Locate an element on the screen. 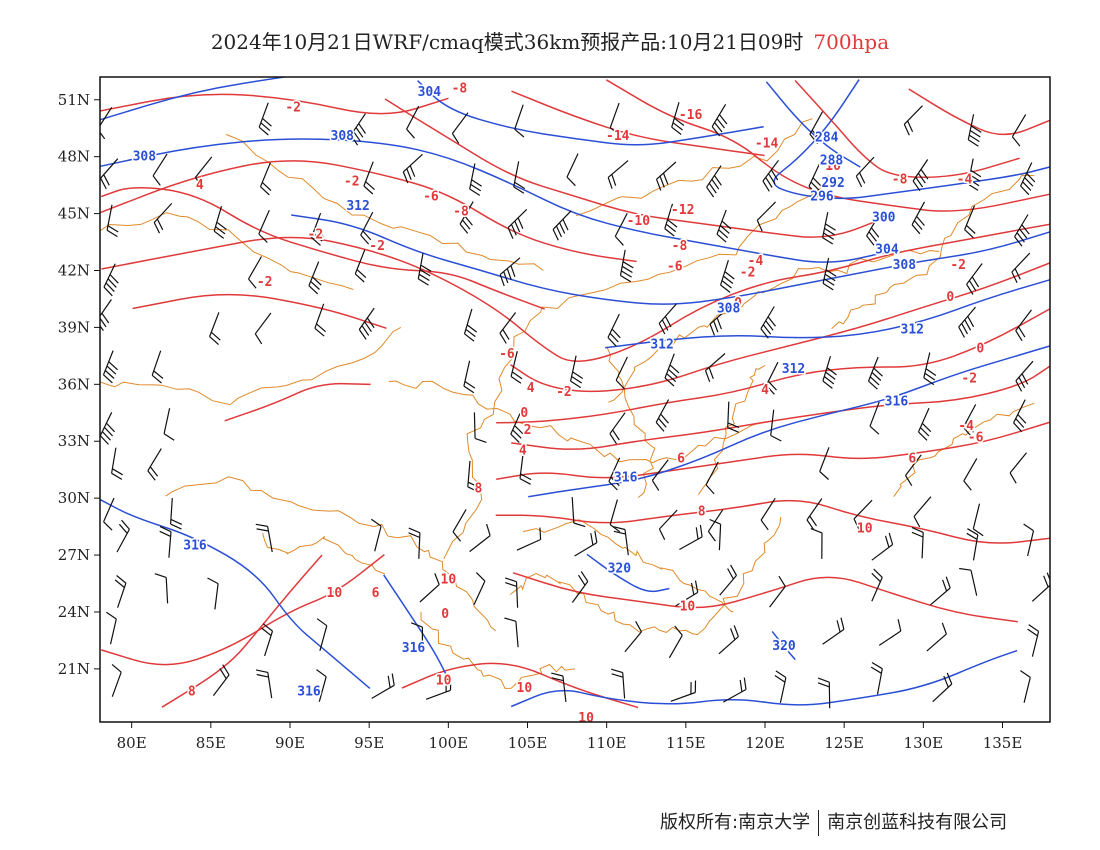 The image size is (1100, 850). x-tick-label: 115E is located at coordinates (686, 743).